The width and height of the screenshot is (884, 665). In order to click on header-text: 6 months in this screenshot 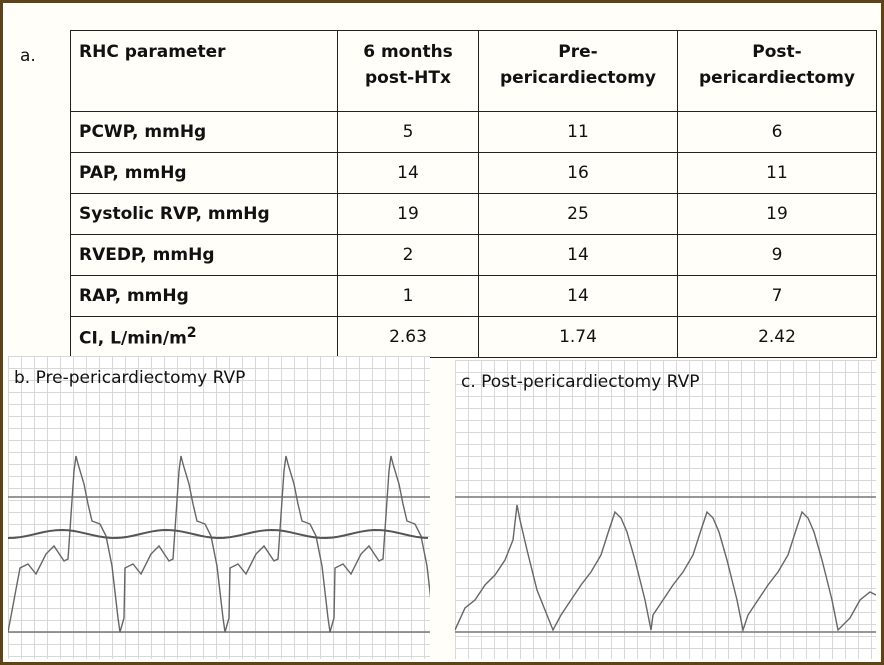, I will do `click(408, 52)`.